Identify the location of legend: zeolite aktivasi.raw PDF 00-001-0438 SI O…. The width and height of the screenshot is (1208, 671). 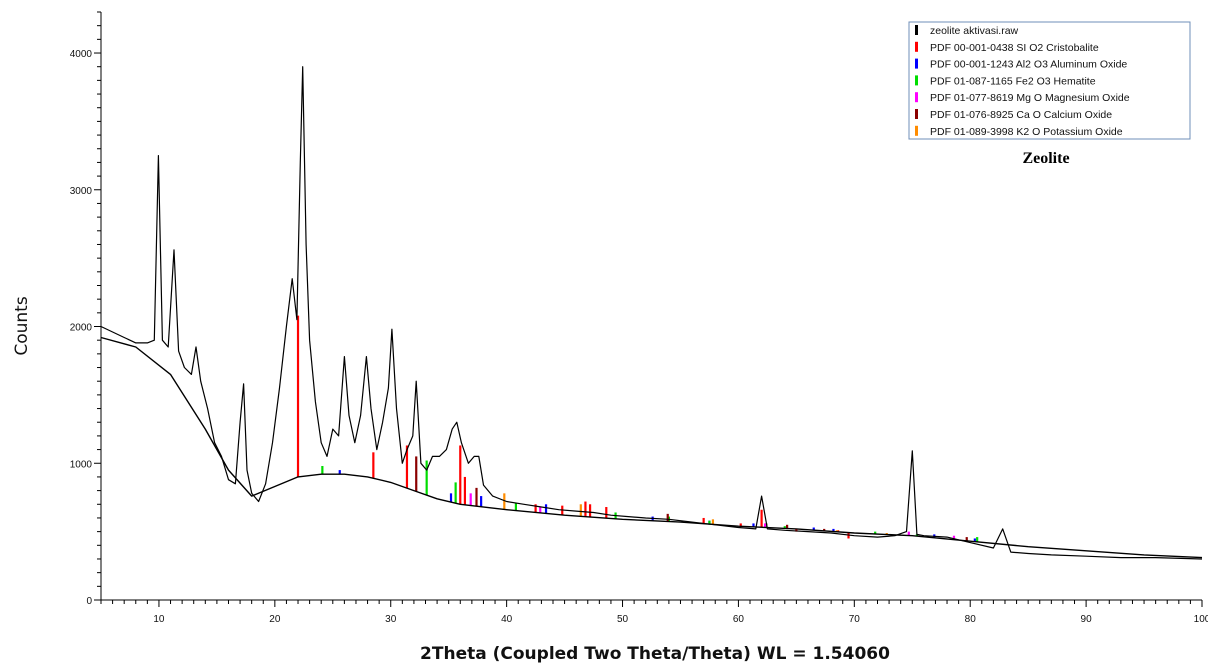
(1049, 94).